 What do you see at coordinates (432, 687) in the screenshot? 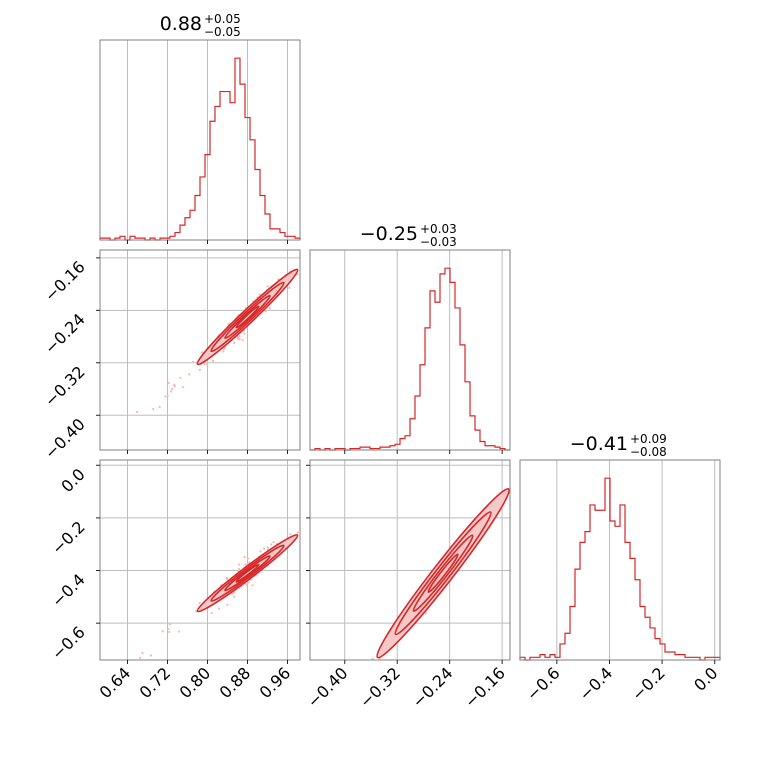
I see `x-tick-label: −0.24` at bounding box center [432, 687].